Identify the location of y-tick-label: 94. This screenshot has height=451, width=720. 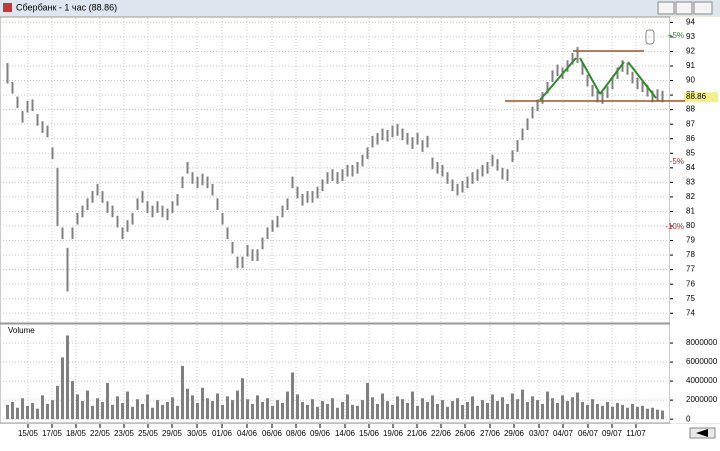
(690, 21).